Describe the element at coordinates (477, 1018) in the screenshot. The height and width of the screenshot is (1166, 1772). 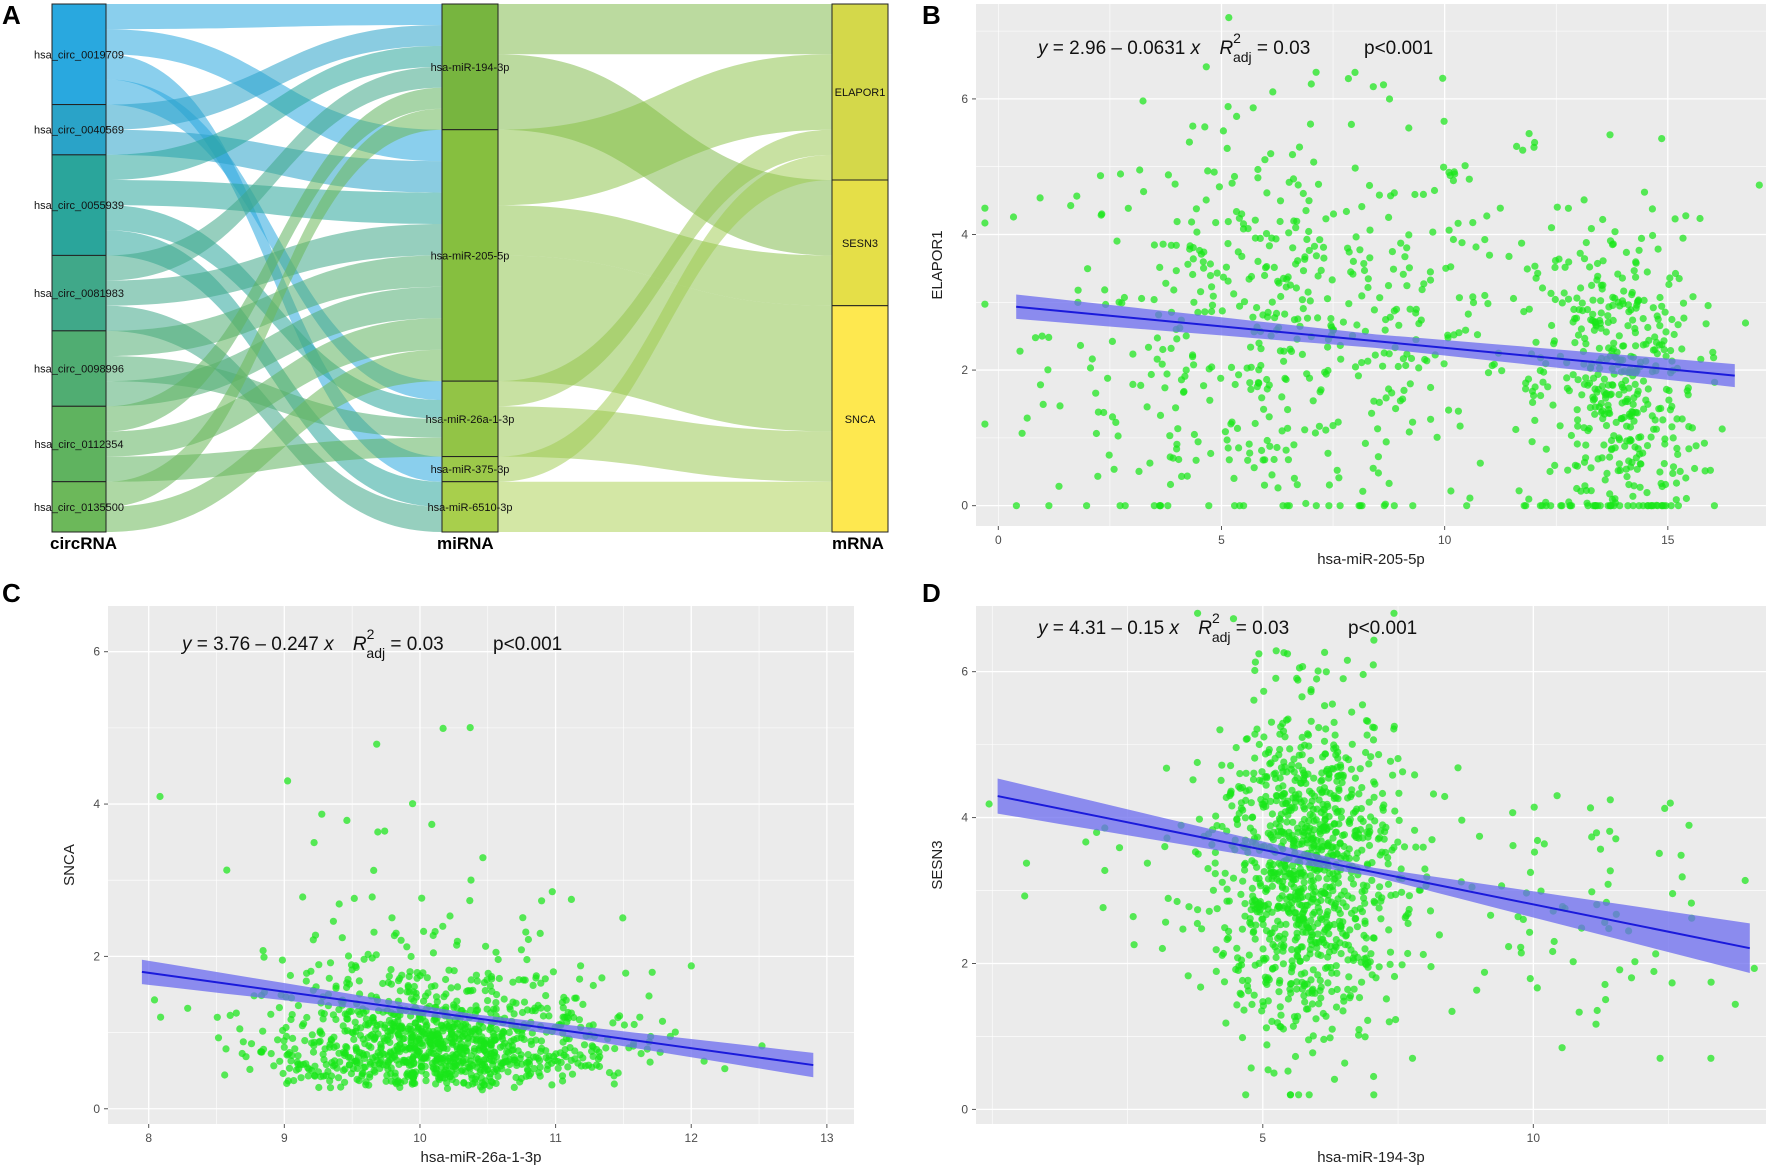
I see `regression-line` at that location.